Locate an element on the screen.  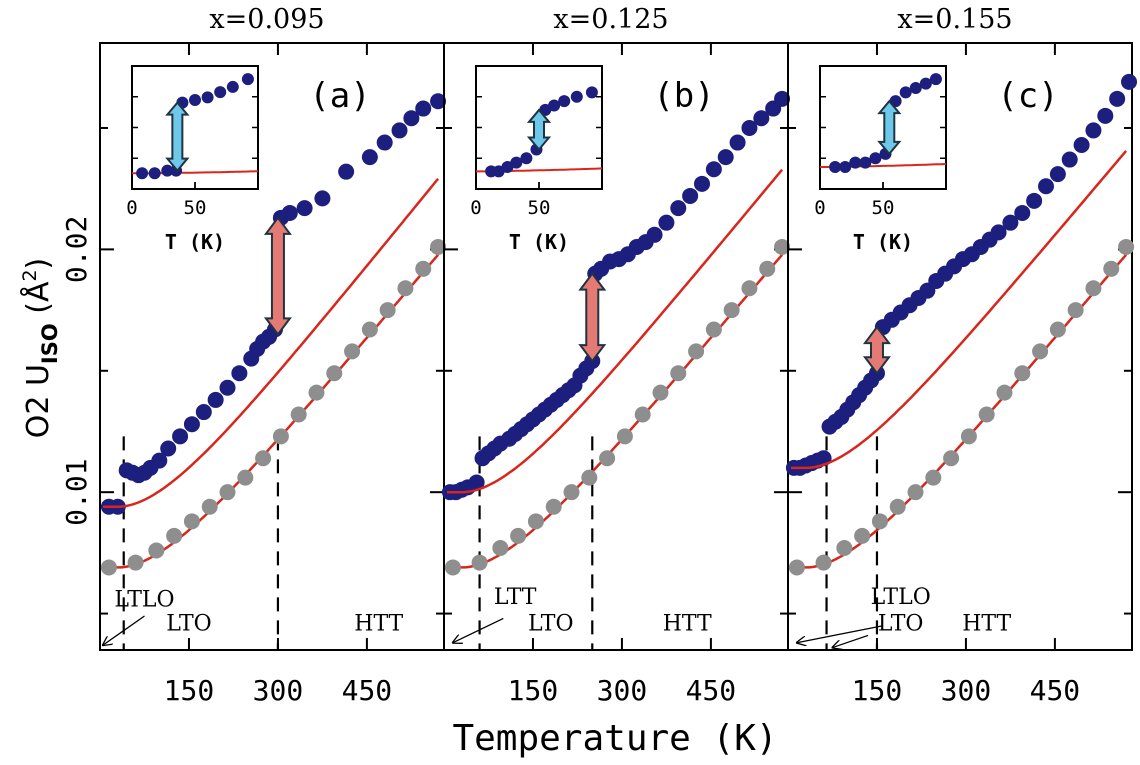
x-tick-label: 300 is located at coordinates (622, 690).